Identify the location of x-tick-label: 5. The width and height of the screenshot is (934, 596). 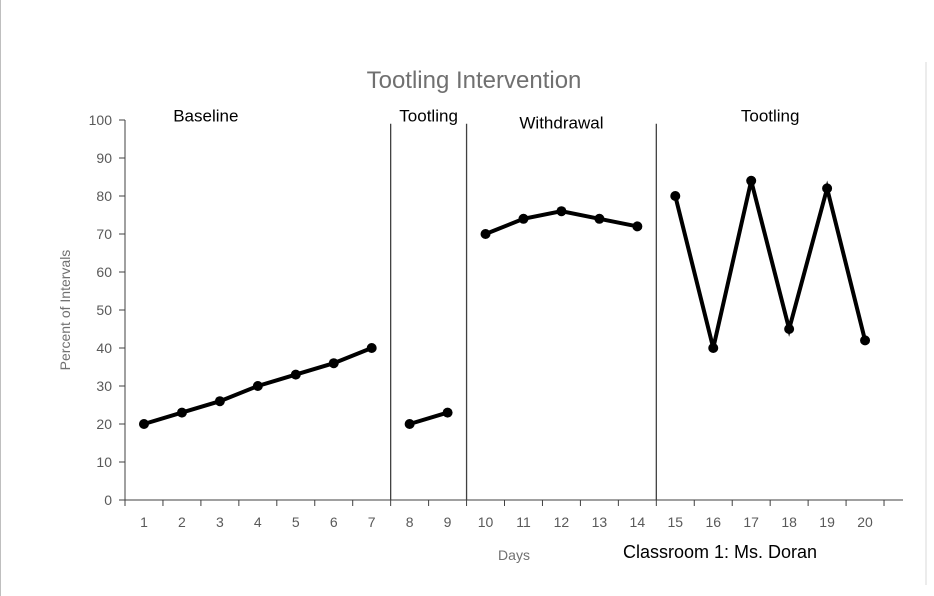
(296, 522).